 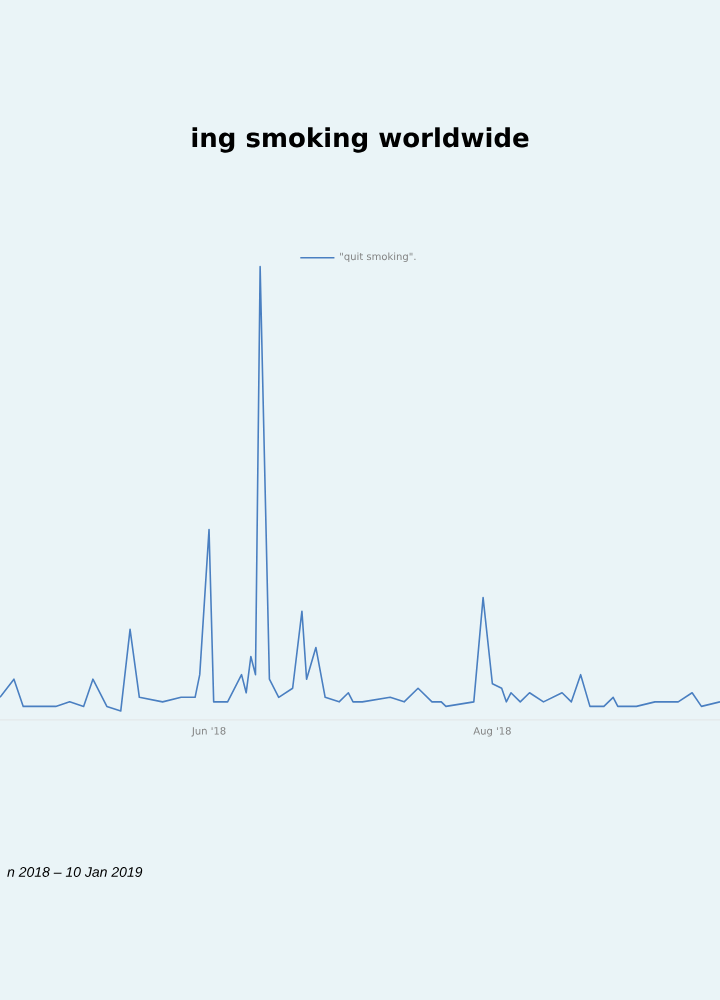 What do you see at coordinates (360, 140) in the screenshot?
I see `chart-title: ing smoking worldwide` at bounding box center [360, 140].